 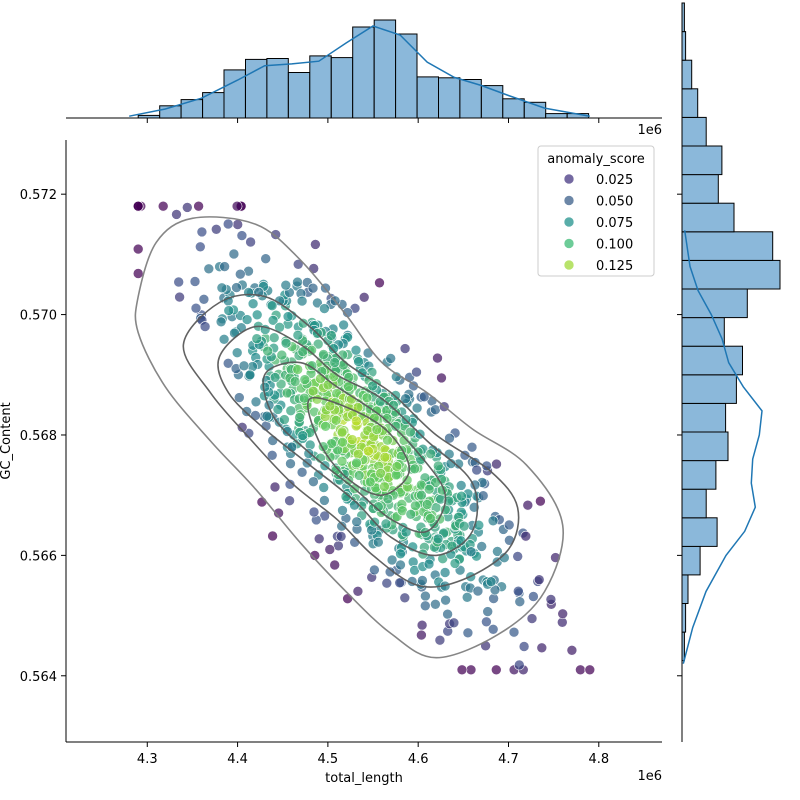 I want to click on top-marginal-ticks, so click(x=373, y=120).